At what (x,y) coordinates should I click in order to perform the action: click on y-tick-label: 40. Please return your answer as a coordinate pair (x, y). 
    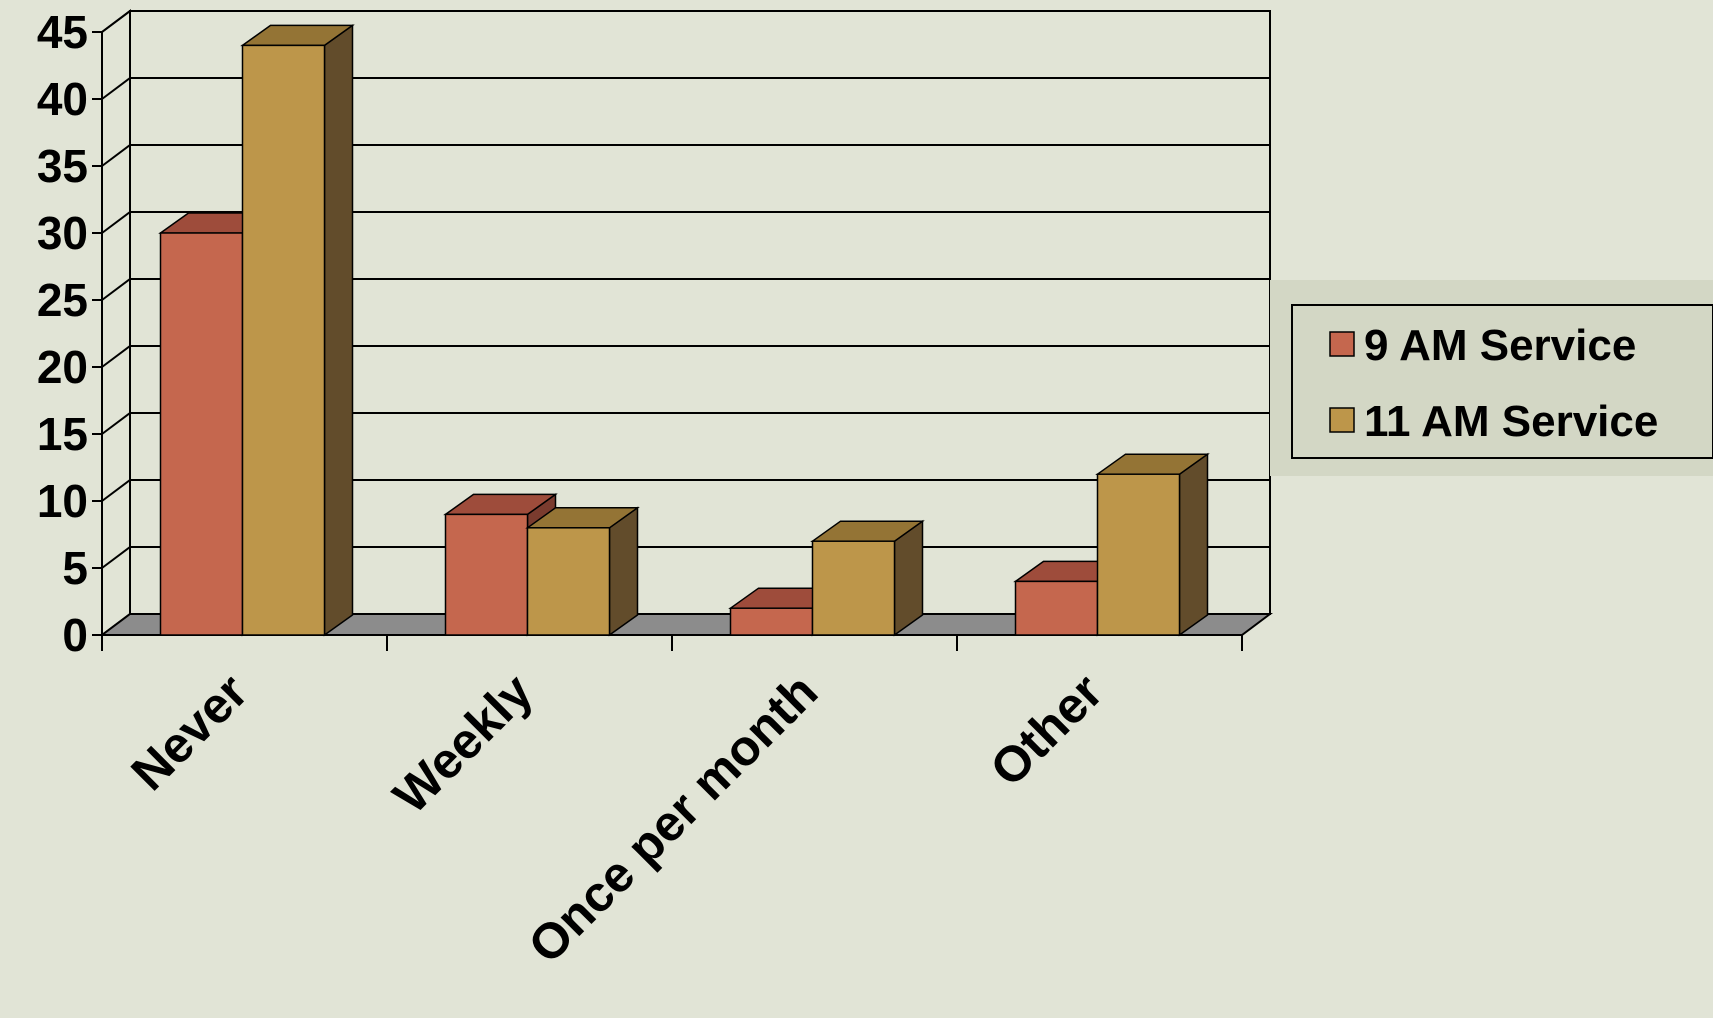
    Looking at the image, I should click on (62, 99).